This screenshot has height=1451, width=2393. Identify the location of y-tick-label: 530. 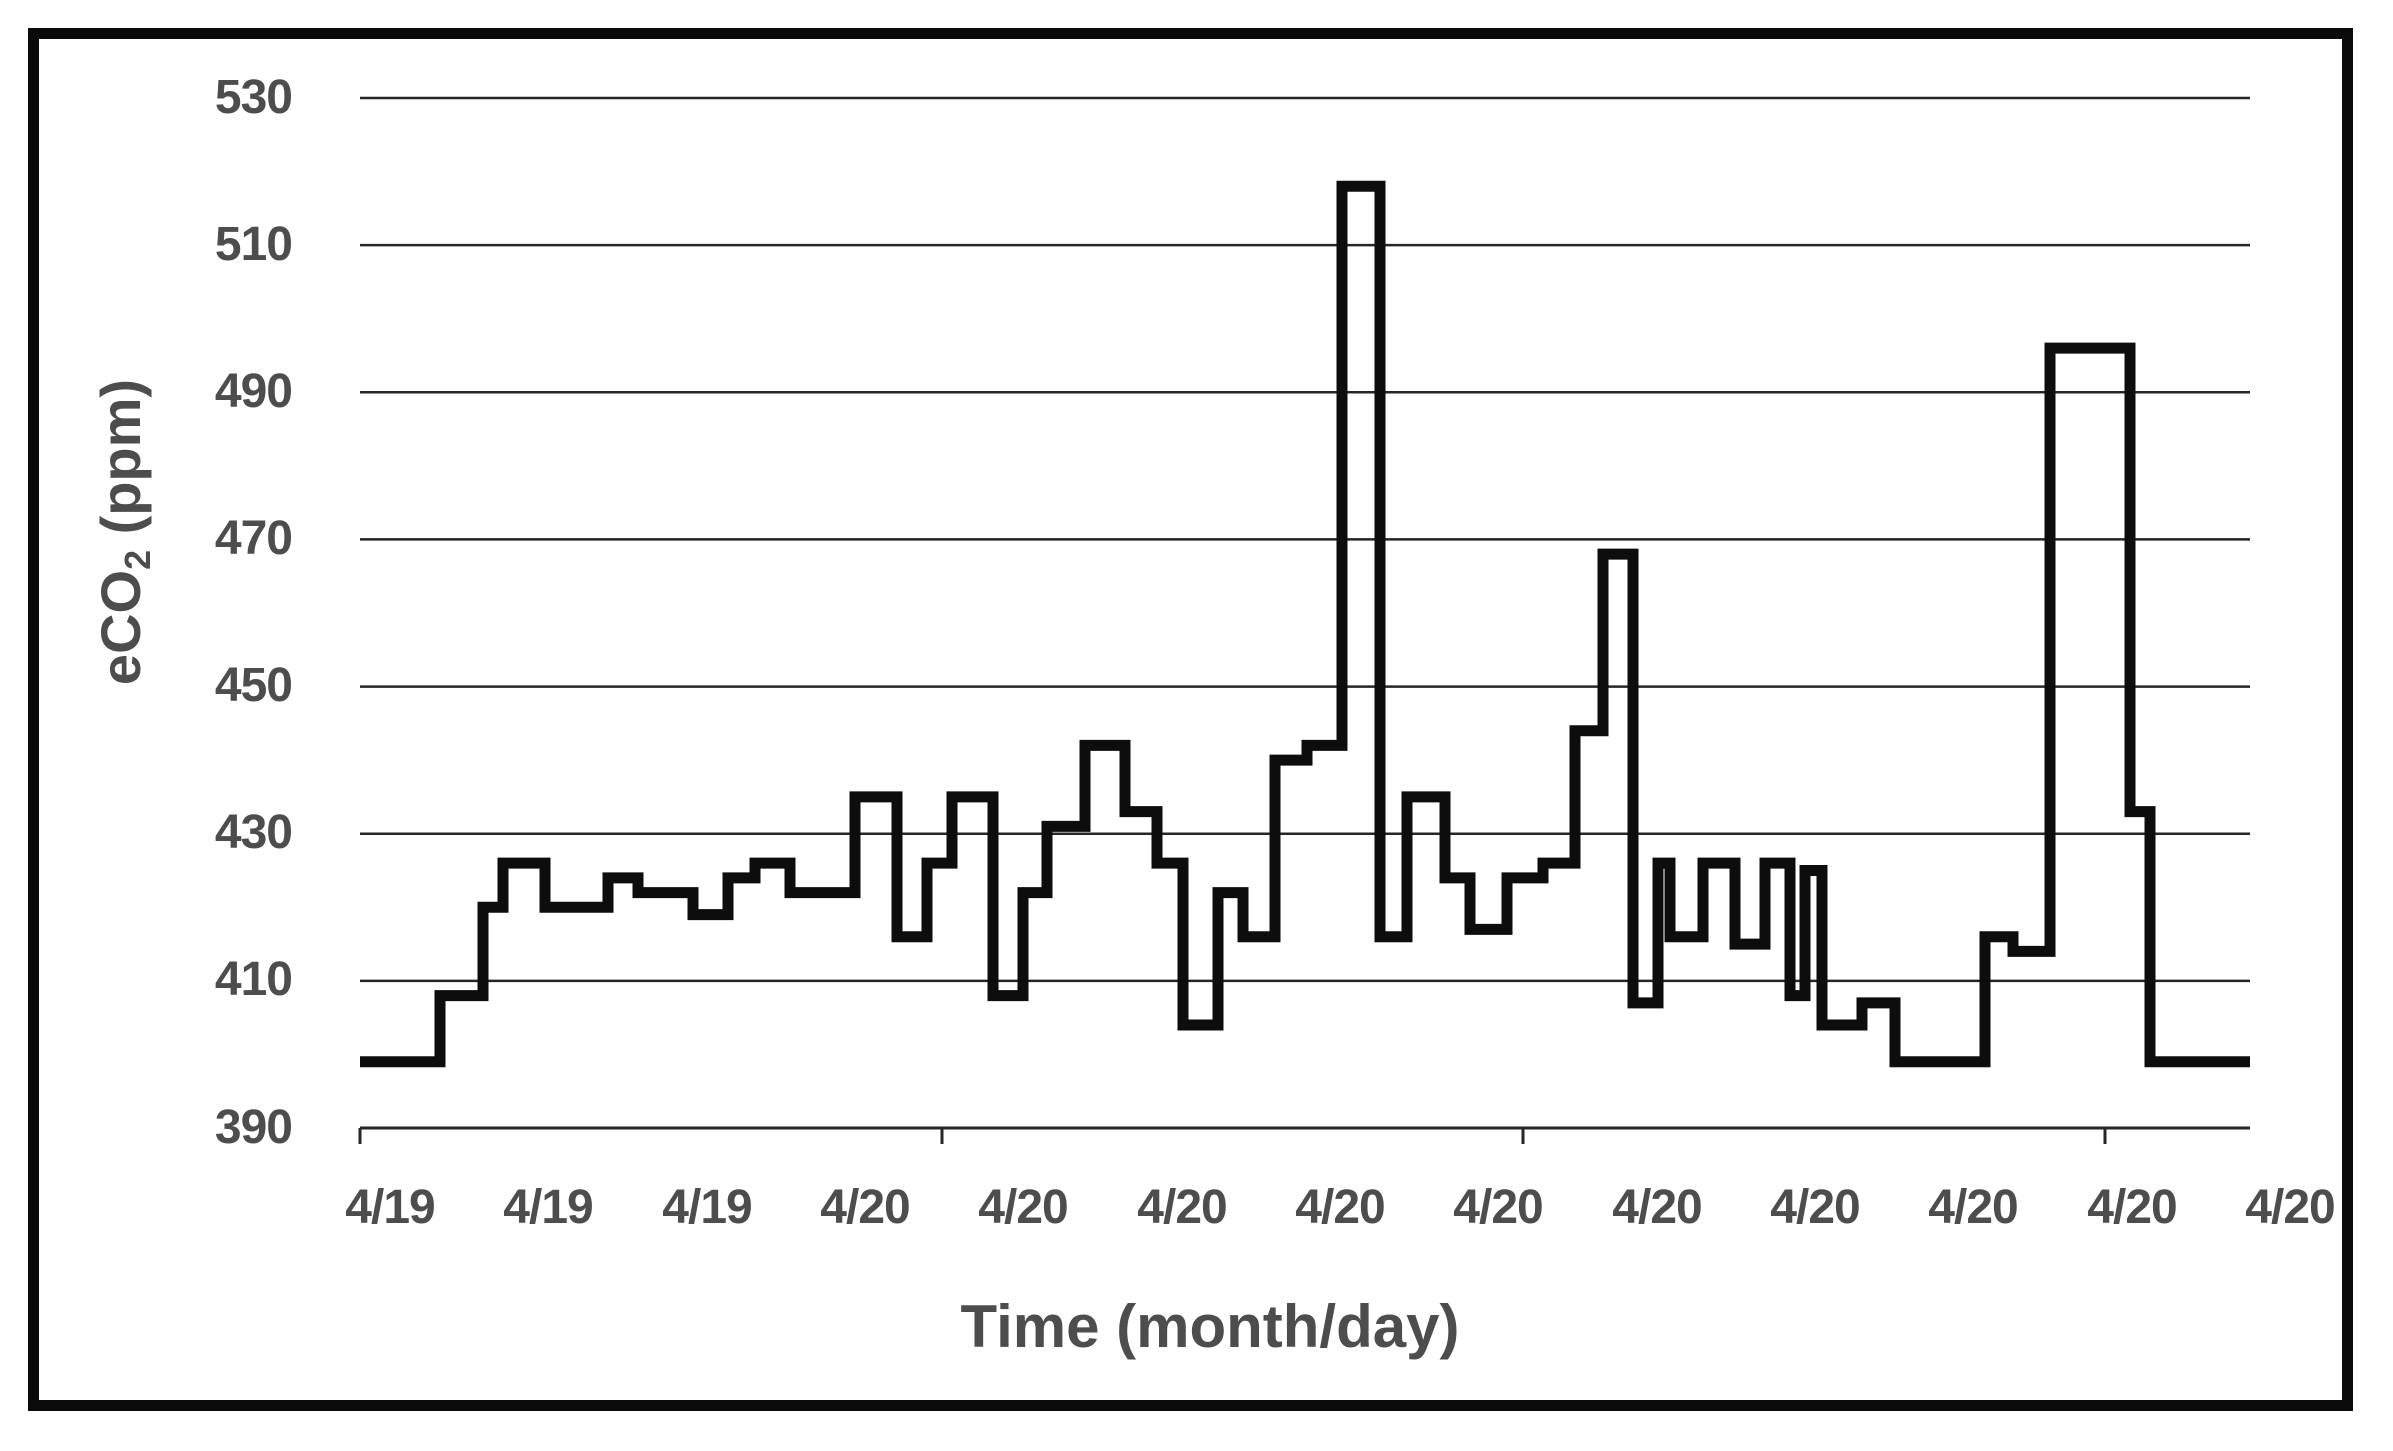
(253, 97).